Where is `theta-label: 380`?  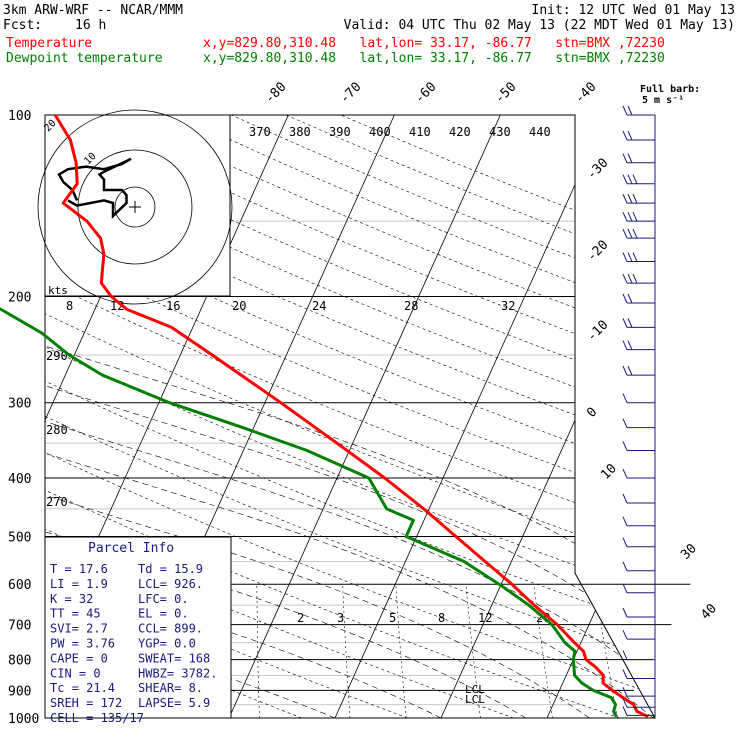 theta-label: 380 is located at coordinates (300, 132).